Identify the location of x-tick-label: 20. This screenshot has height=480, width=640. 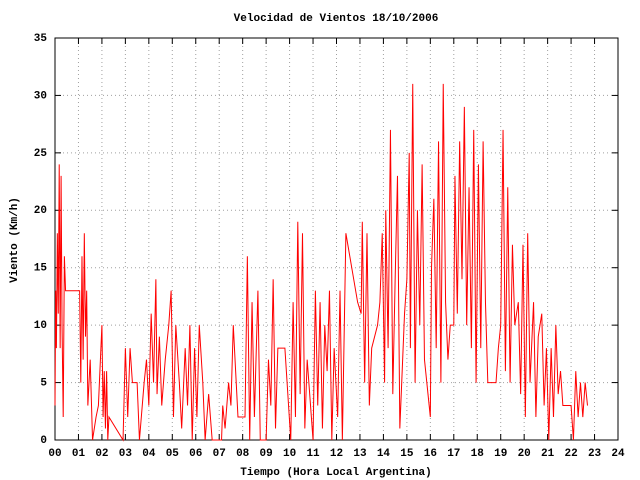
(524, 454).